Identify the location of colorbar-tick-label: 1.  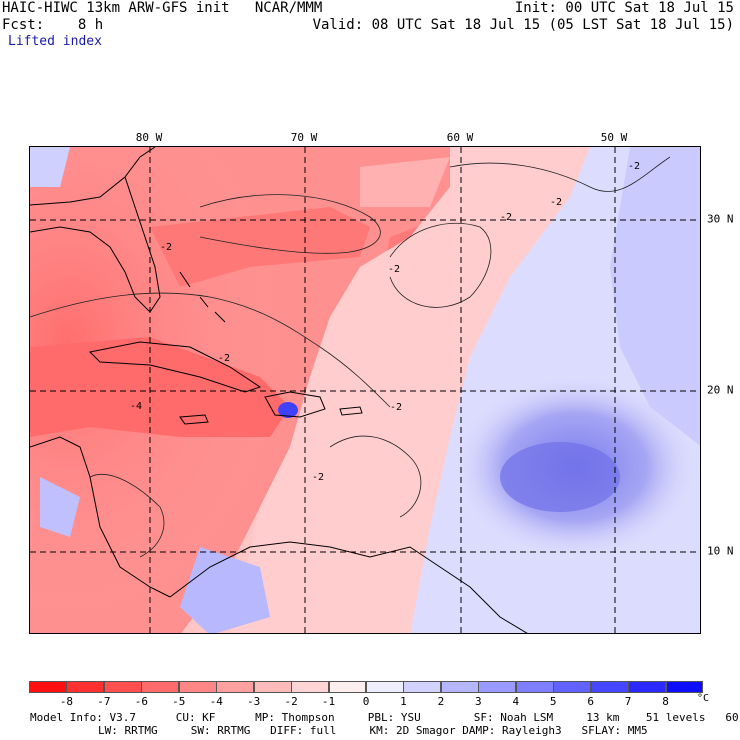
(403, 701).